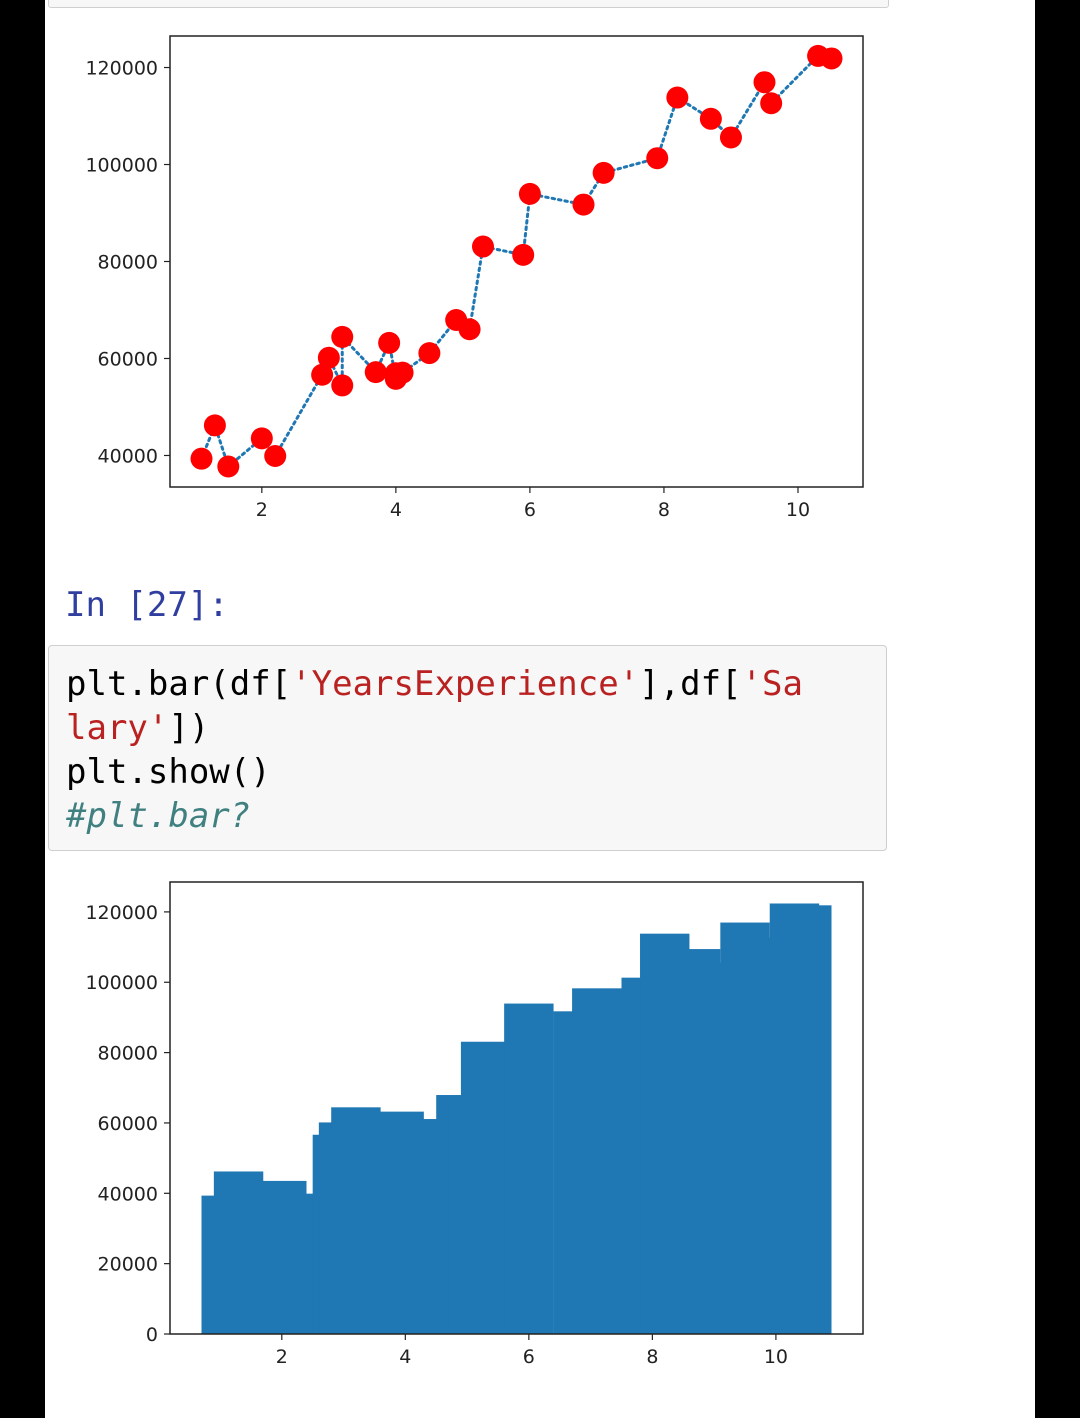 The width and height of the screenshot is (1080, 1418). Describe the element at coordinates (168, 772) in the screenshot. I see `code-token: plt.show()` at that location.